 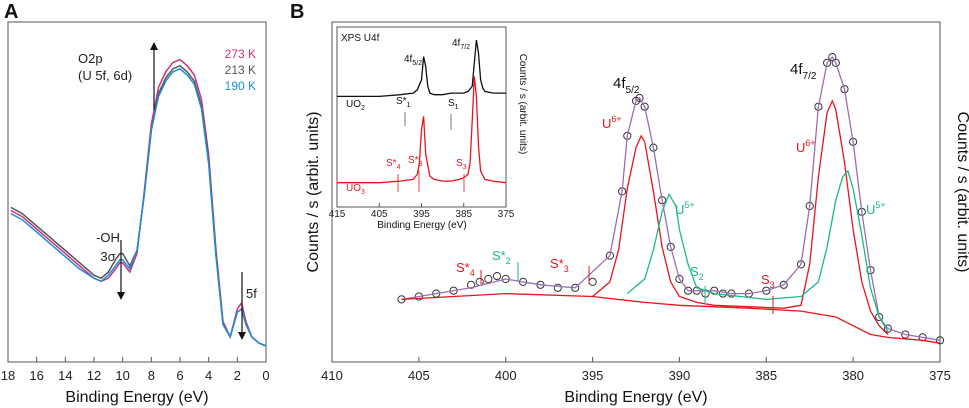 What do you see at coordinates (671, 318) in the screenshot?
I see `panel-b-series-background` at bounding box center [671, 318].